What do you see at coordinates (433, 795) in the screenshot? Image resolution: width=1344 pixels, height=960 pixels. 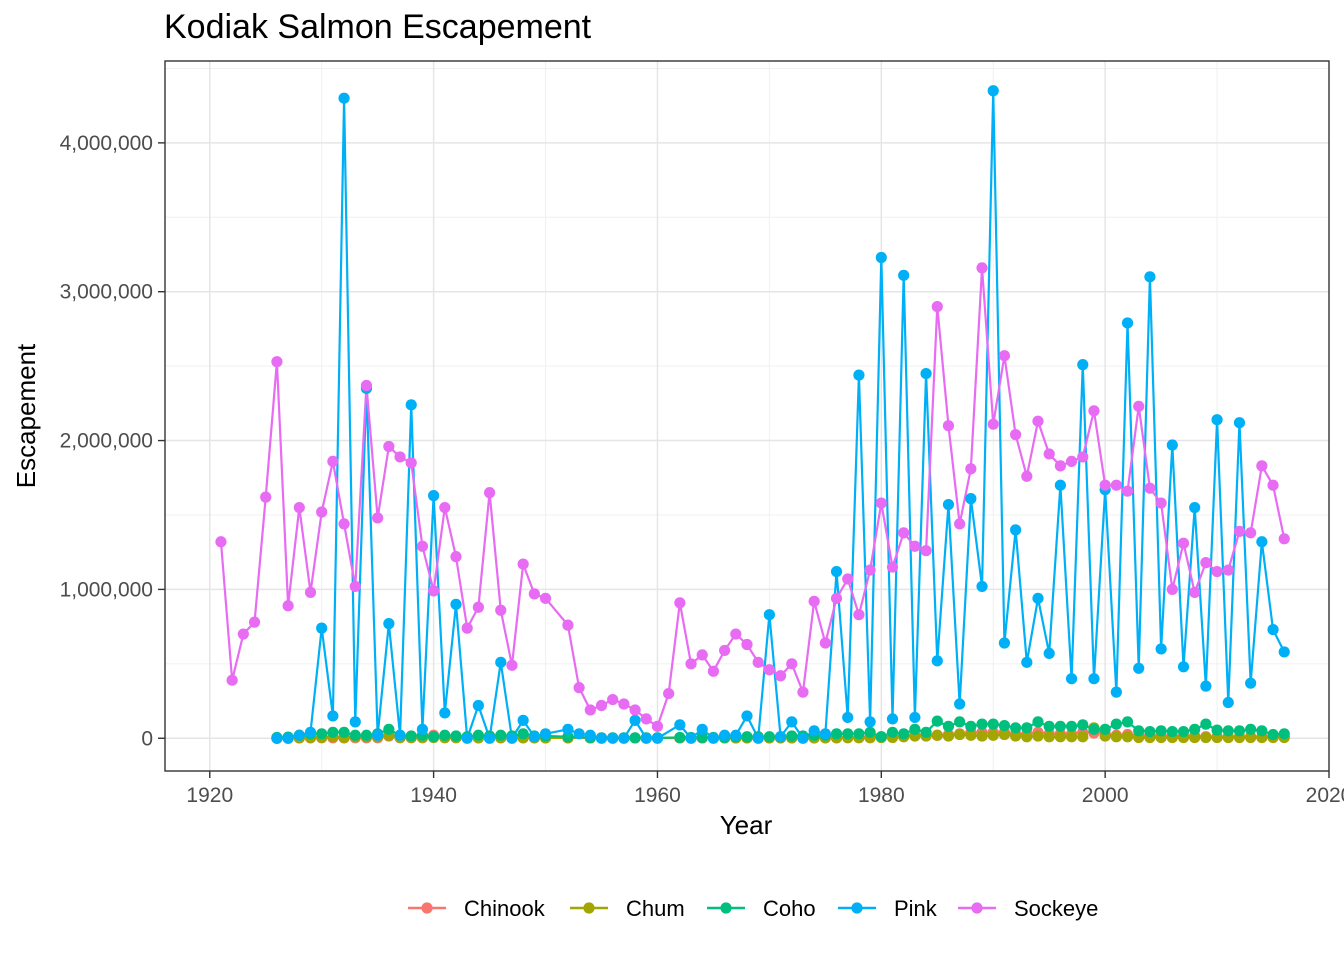 I see `x-tick-label: 1940` at bounding box center [433, 795].